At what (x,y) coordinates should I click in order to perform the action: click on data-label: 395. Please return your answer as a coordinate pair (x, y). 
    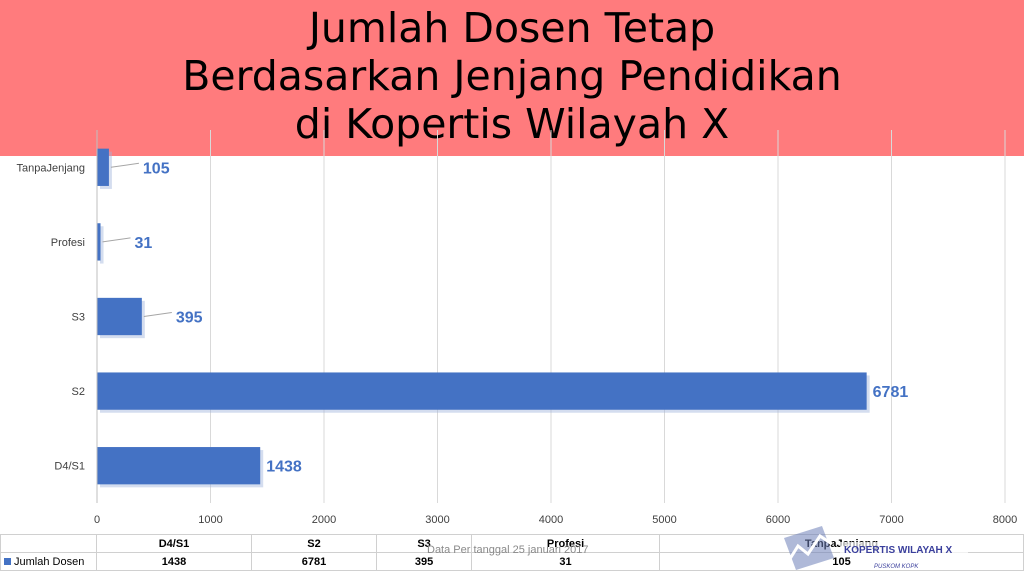
    Looking at the image, I should click on (189, 318).